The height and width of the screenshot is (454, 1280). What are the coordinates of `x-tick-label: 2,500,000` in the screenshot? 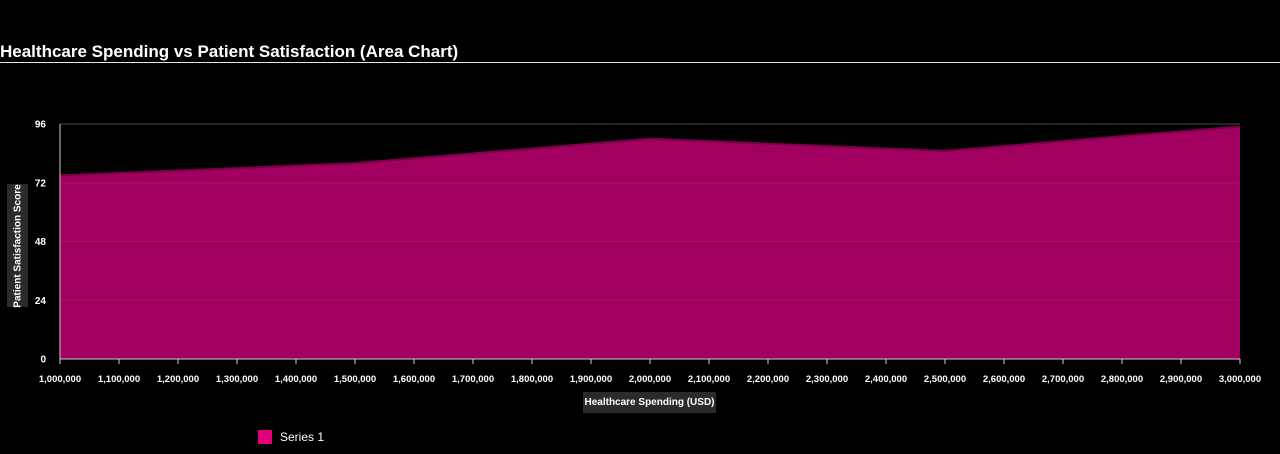 It's located at (945, 379).